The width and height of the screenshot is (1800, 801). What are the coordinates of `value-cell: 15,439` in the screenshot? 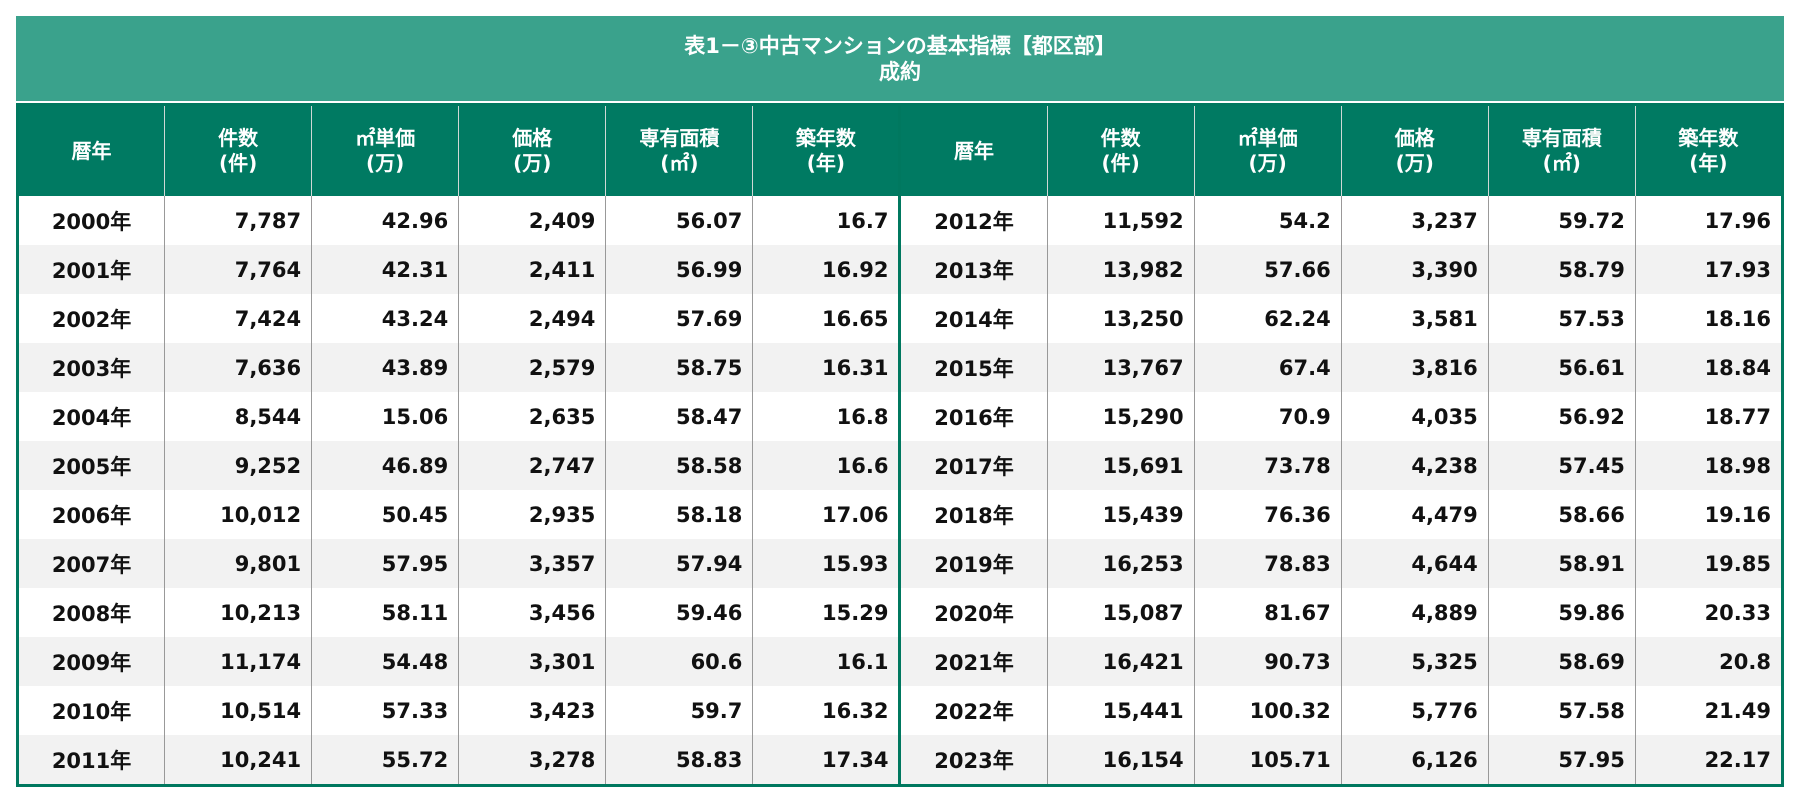 It's located at (1120, 514).